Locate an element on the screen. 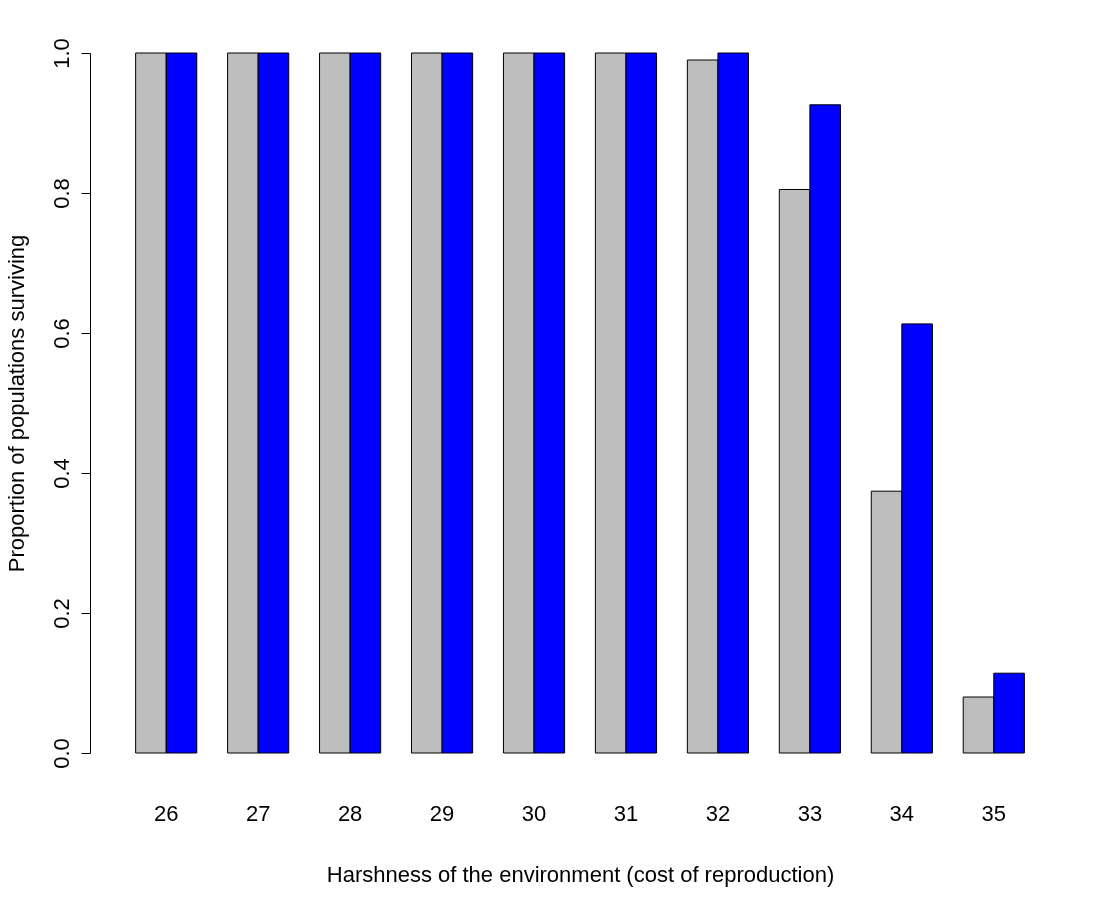 The image size is (1099, 898). y-tick-label: 1.0 is located at coordinates (61, 53).